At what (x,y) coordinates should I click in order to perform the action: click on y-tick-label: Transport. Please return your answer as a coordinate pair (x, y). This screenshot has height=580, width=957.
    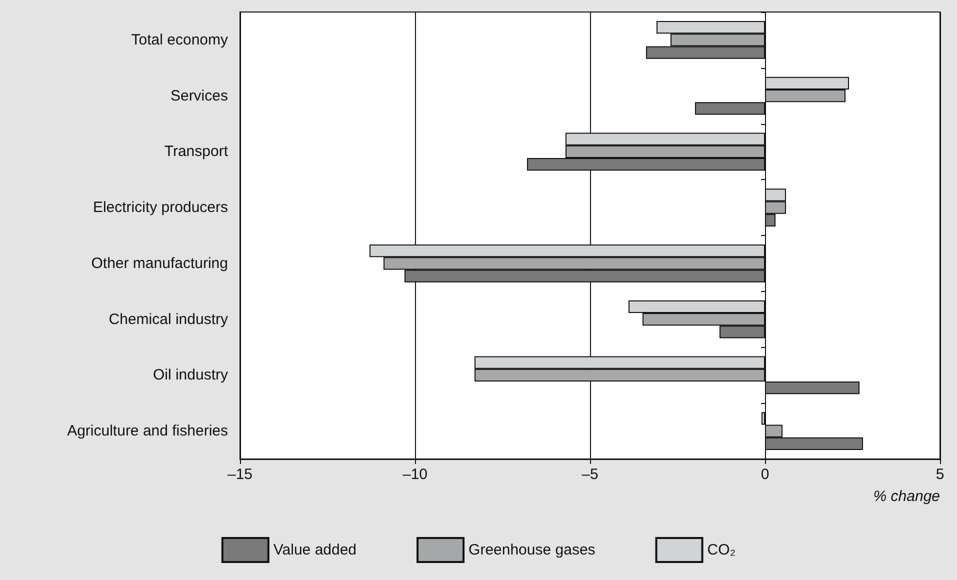
    Looking at the image, I should click on (196, 151).